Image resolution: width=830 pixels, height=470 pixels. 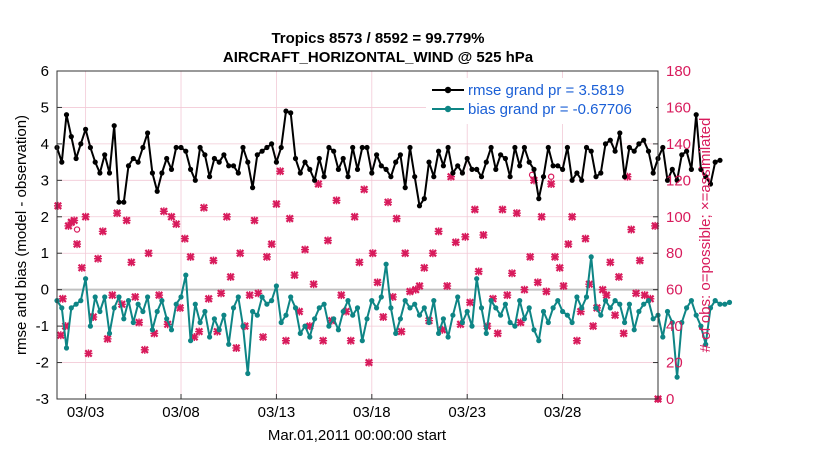 What do you see at coordinates (674, 253) in the screenshot?
I see `y-right-tick-label: 80` at bounding box center [674, 253].